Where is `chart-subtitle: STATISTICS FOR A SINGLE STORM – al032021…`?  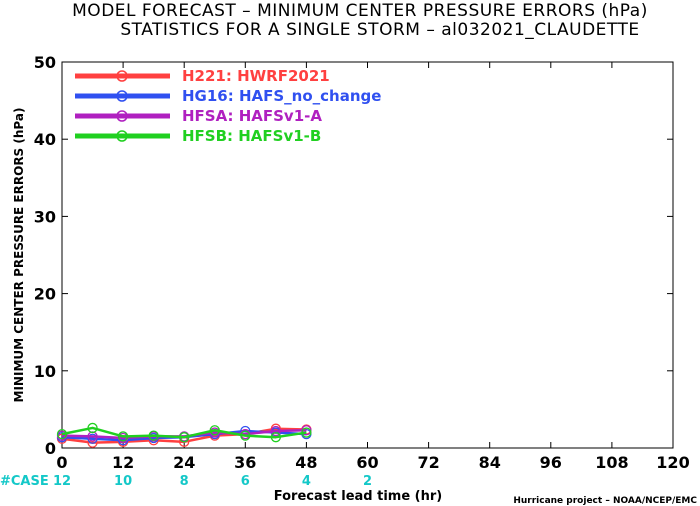
chart-subtitle: STATISTICS FOR A SINGLE STORM – al032021… is located at coordinates (379, 30).